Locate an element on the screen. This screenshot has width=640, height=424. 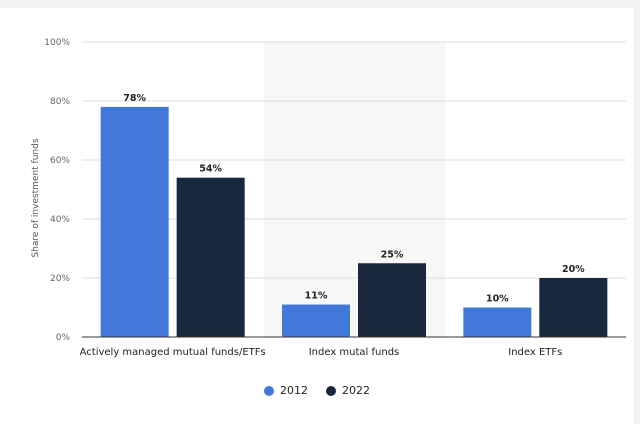
data-label: 10% is located at coordinates (497, 299).